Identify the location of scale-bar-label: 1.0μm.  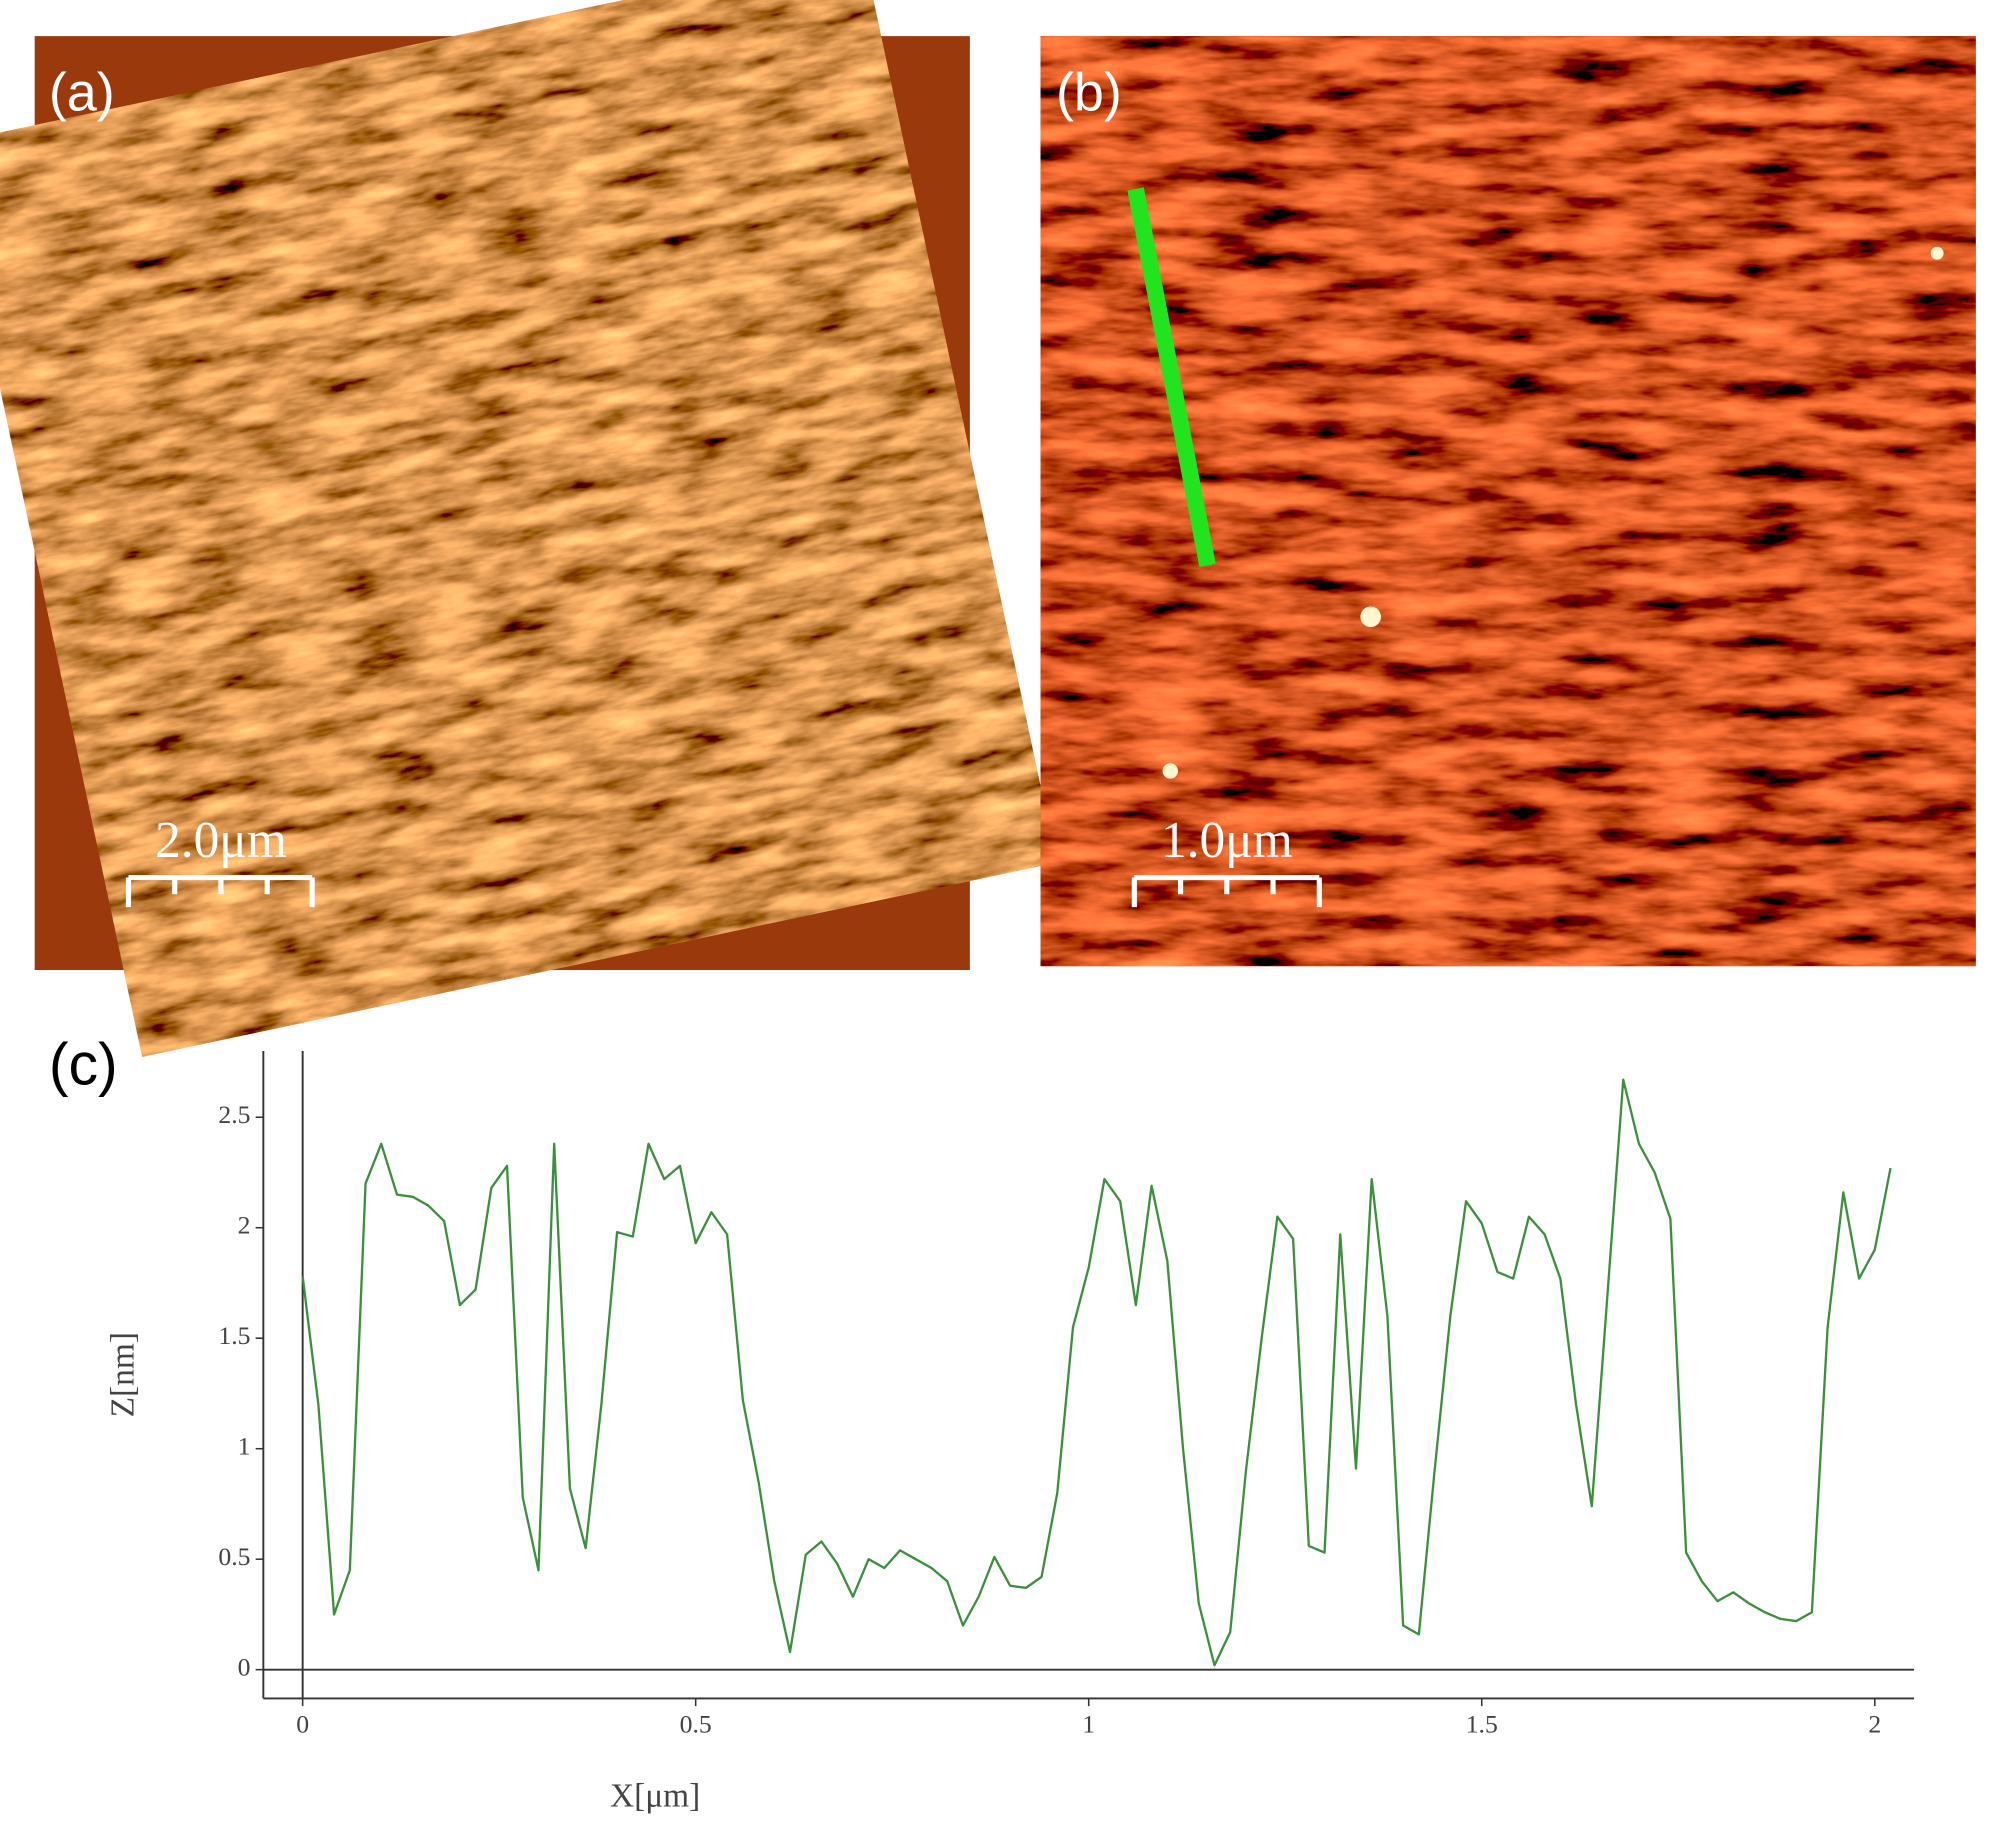
(1227, 840).